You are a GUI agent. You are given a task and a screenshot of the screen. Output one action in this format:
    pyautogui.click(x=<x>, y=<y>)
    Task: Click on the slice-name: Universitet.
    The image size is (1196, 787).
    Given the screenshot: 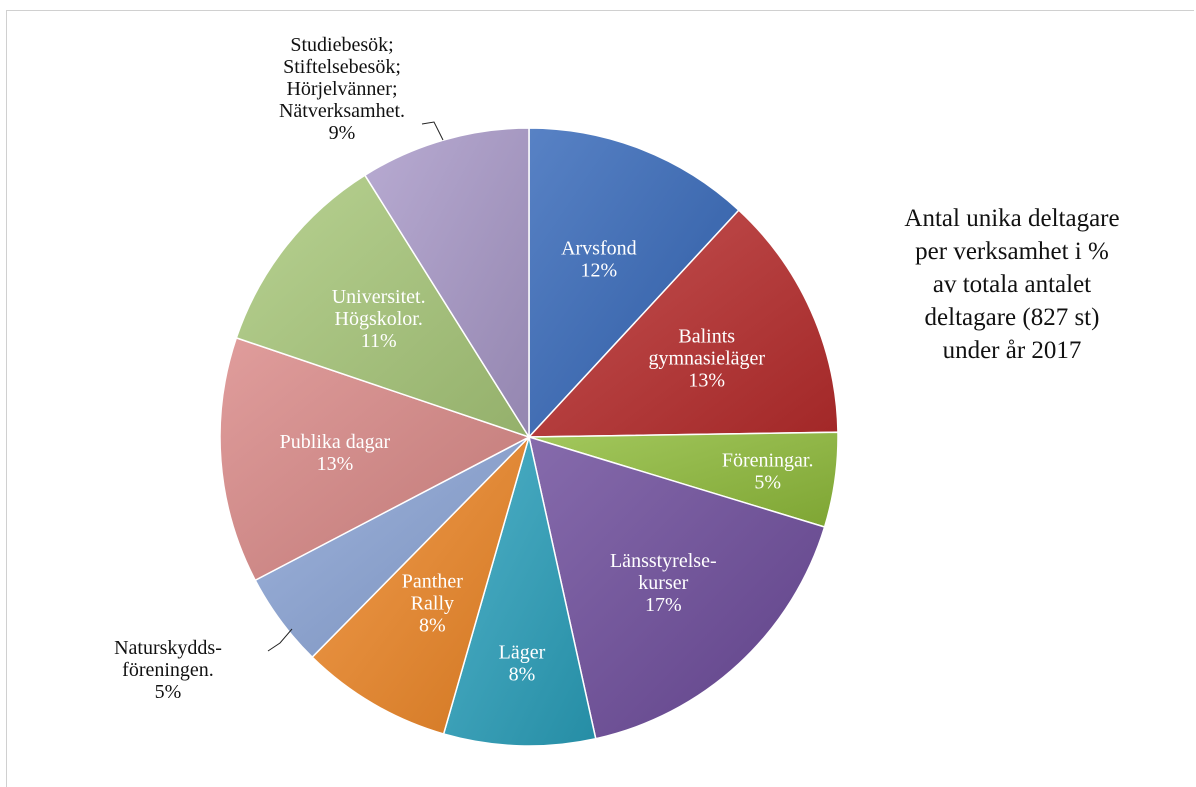 What is the action you would take?
    pyautogui.click(x=379, y=297)
    